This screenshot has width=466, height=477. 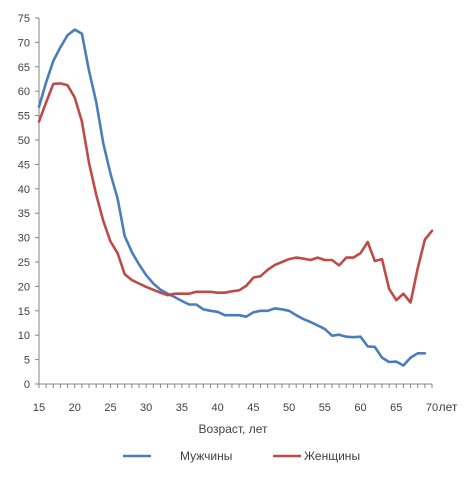 What do you see at coordinates (360, 408) in the screenshot?
I see `x-tick-label: 60` at bounding box center [360, 408].